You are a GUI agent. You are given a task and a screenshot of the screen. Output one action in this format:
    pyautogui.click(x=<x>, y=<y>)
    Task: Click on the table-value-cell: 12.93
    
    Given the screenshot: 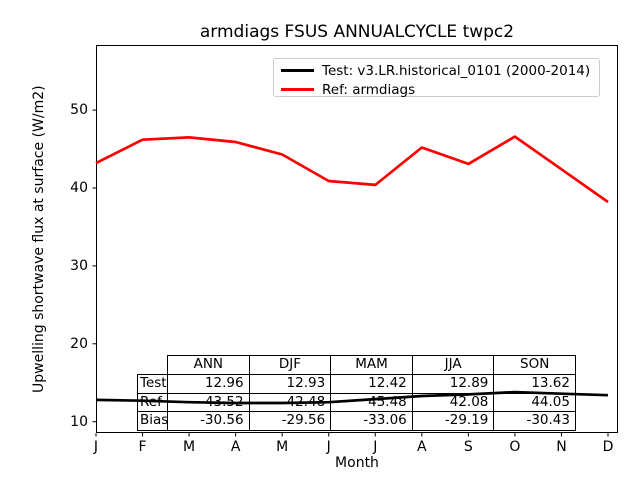 What is the action you would take?
    pyautogui.click(x=290, y=383)
    